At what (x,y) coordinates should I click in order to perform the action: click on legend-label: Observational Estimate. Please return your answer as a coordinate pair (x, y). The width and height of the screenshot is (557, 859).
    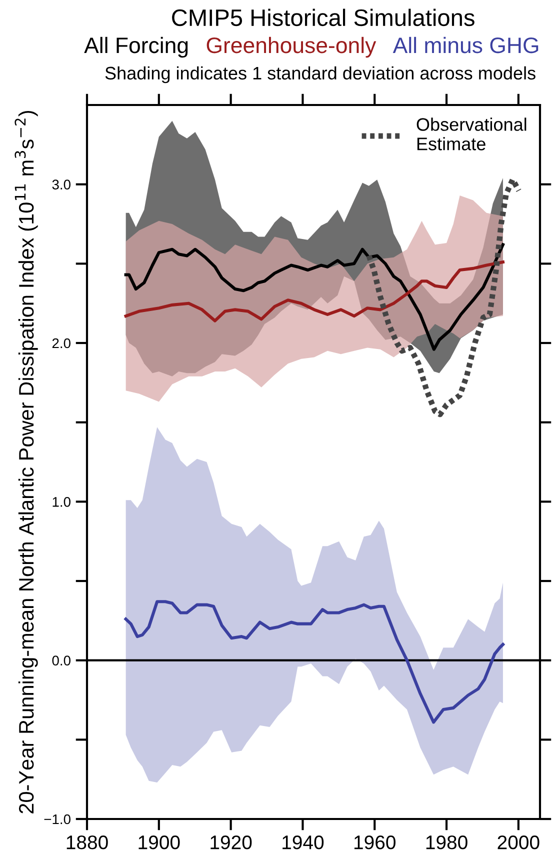
    Looking at the image, I should click on (471, 134).